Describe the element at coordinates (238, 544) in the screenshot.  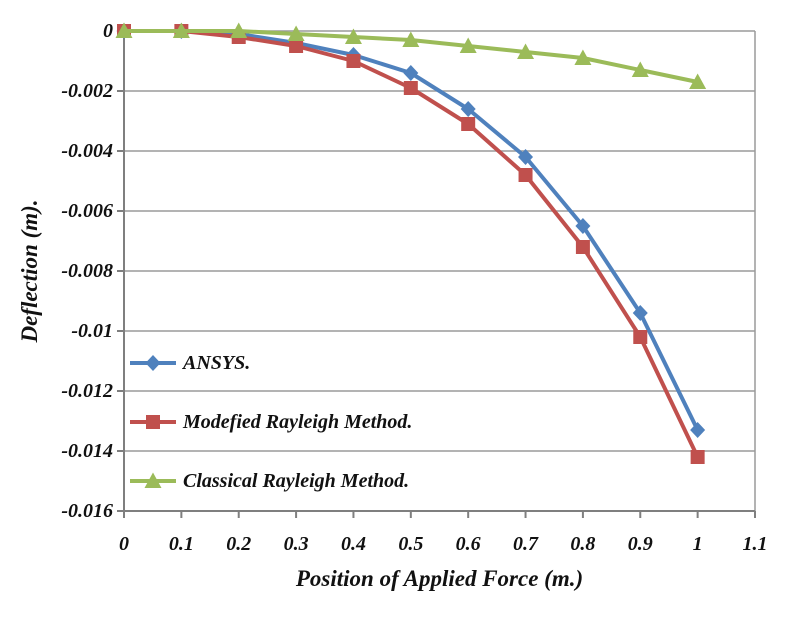
I see `x-tick-label: 0.2` at that location.